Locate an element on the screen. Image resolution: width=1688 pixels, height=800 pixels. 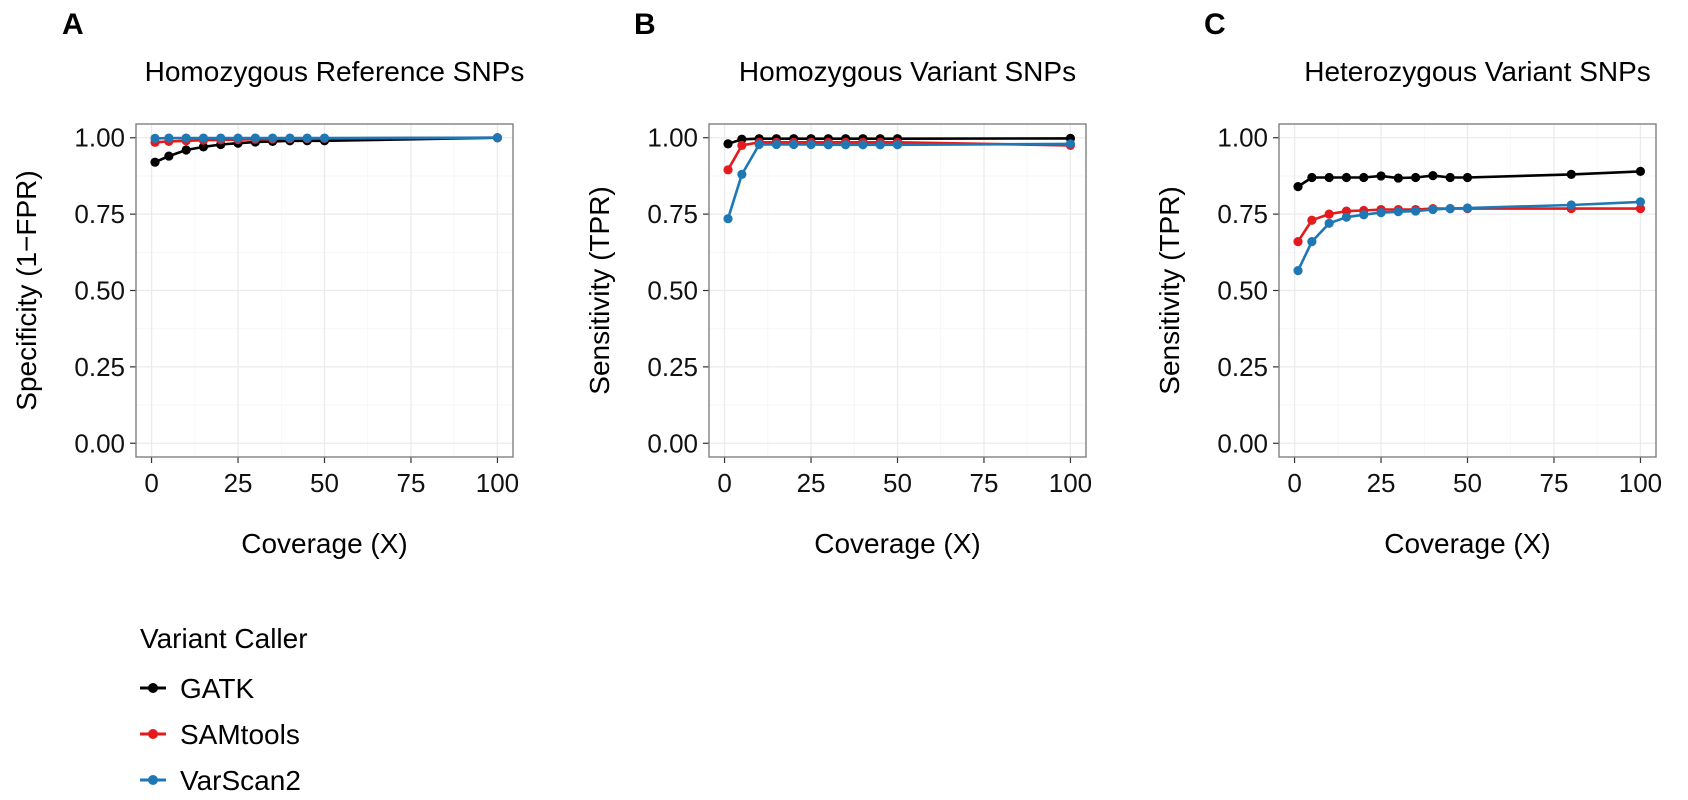
x-tick-label: 75 is located at coordinates (1554, 483).